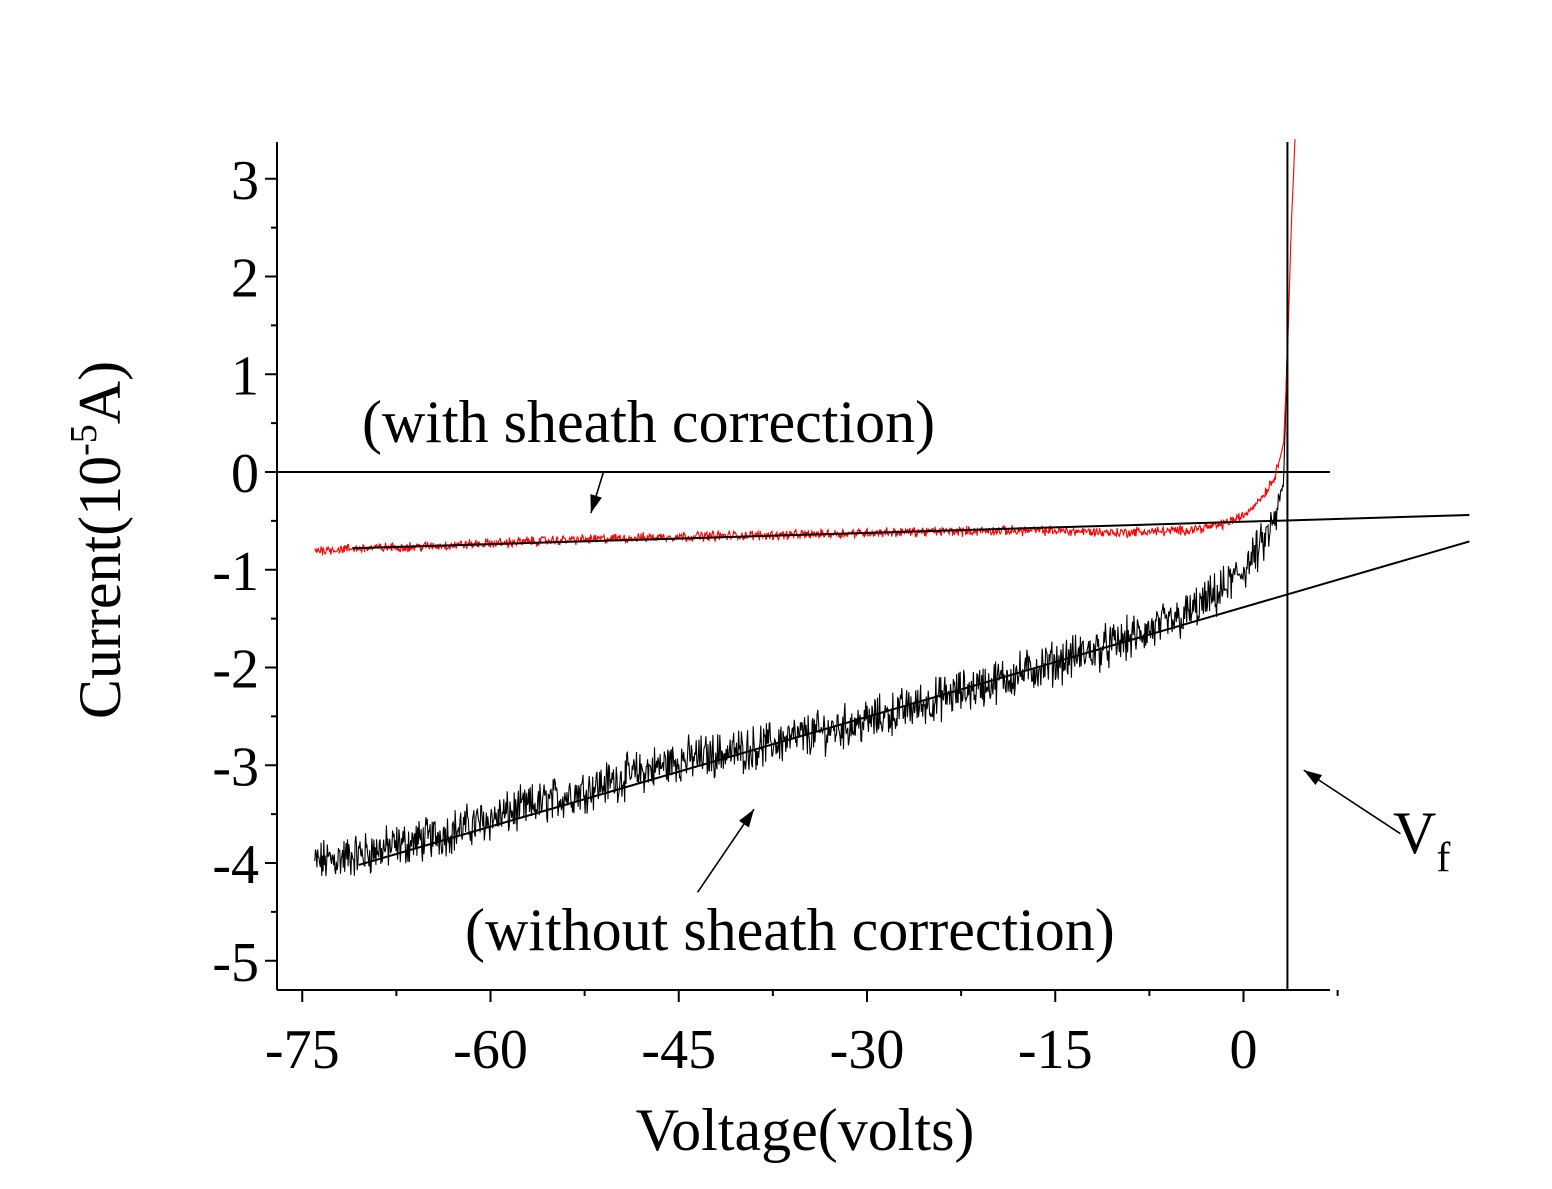 The height and width of the screenshot is (1189, 1552). What do you see at coordinates (1443, 858) in the screenshot?
I see `annotation-vf-sub: f` at bounding box center [1443, 858].